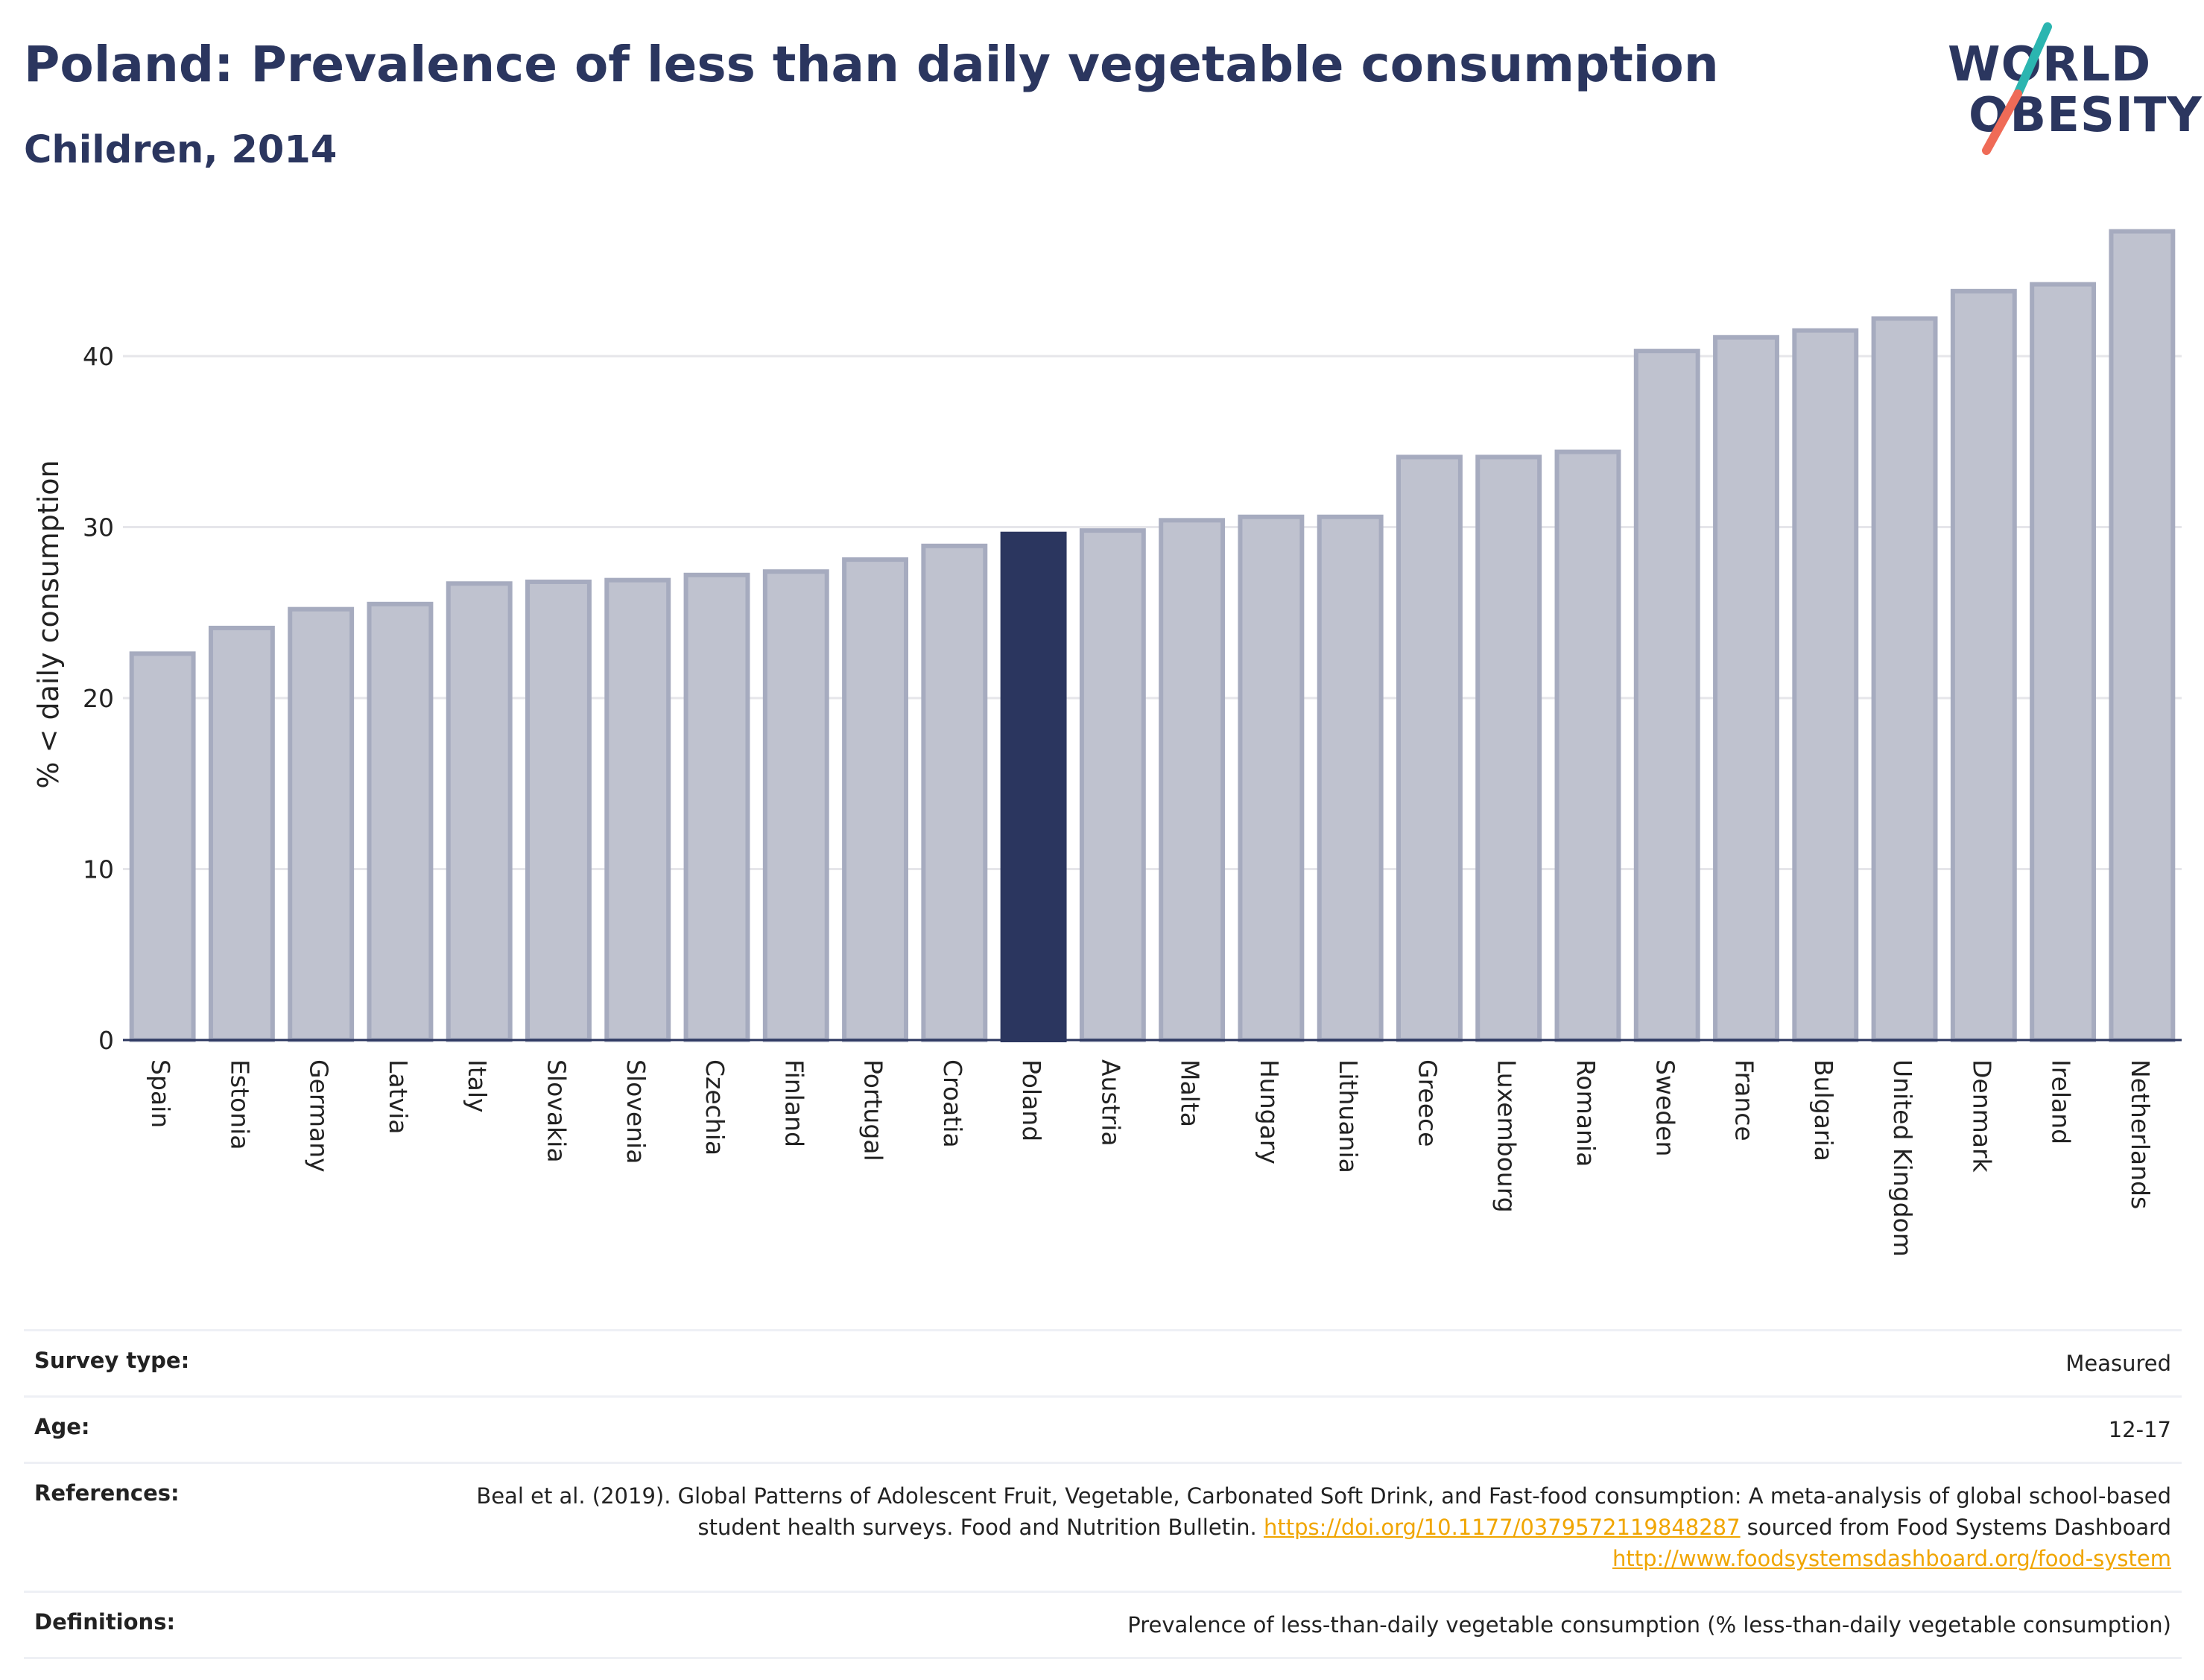  I want to click on bar-denmark, so click(1983, 665).